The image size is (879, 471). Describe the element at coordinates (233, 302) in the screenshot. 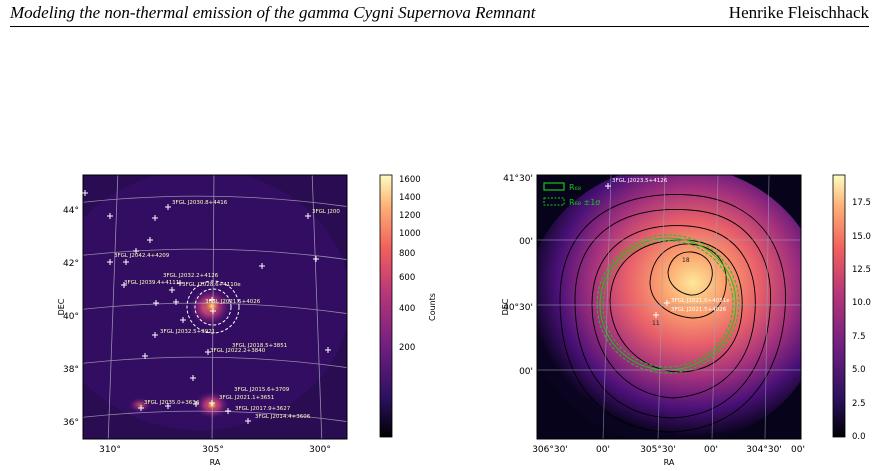

I see `left-source-label: 3FGL J2021.5+4026` at that location.